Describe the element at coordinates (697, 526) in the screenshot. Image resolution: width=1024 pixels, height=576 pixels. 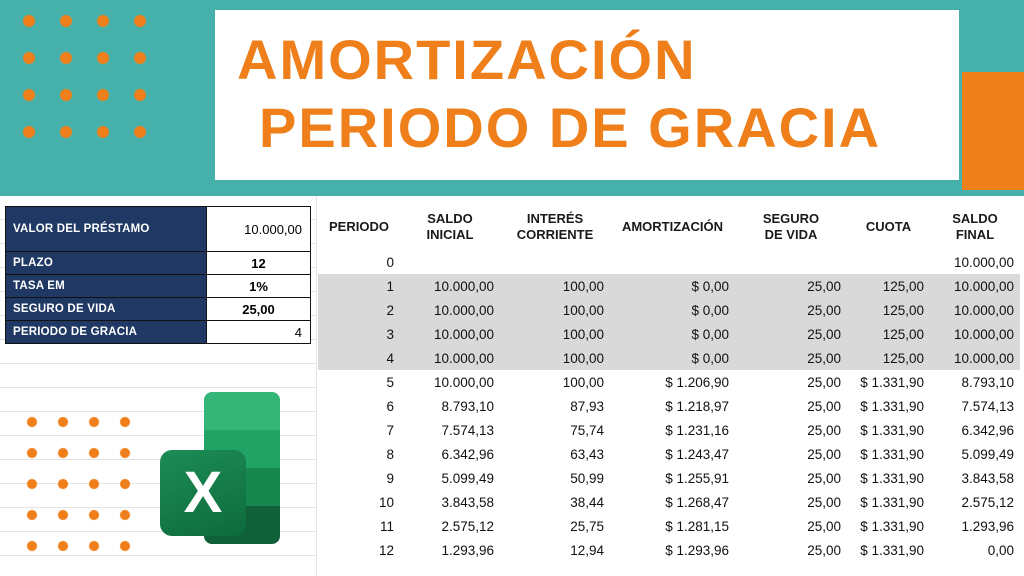
I see `cell: $ 1.281,15` at that location.